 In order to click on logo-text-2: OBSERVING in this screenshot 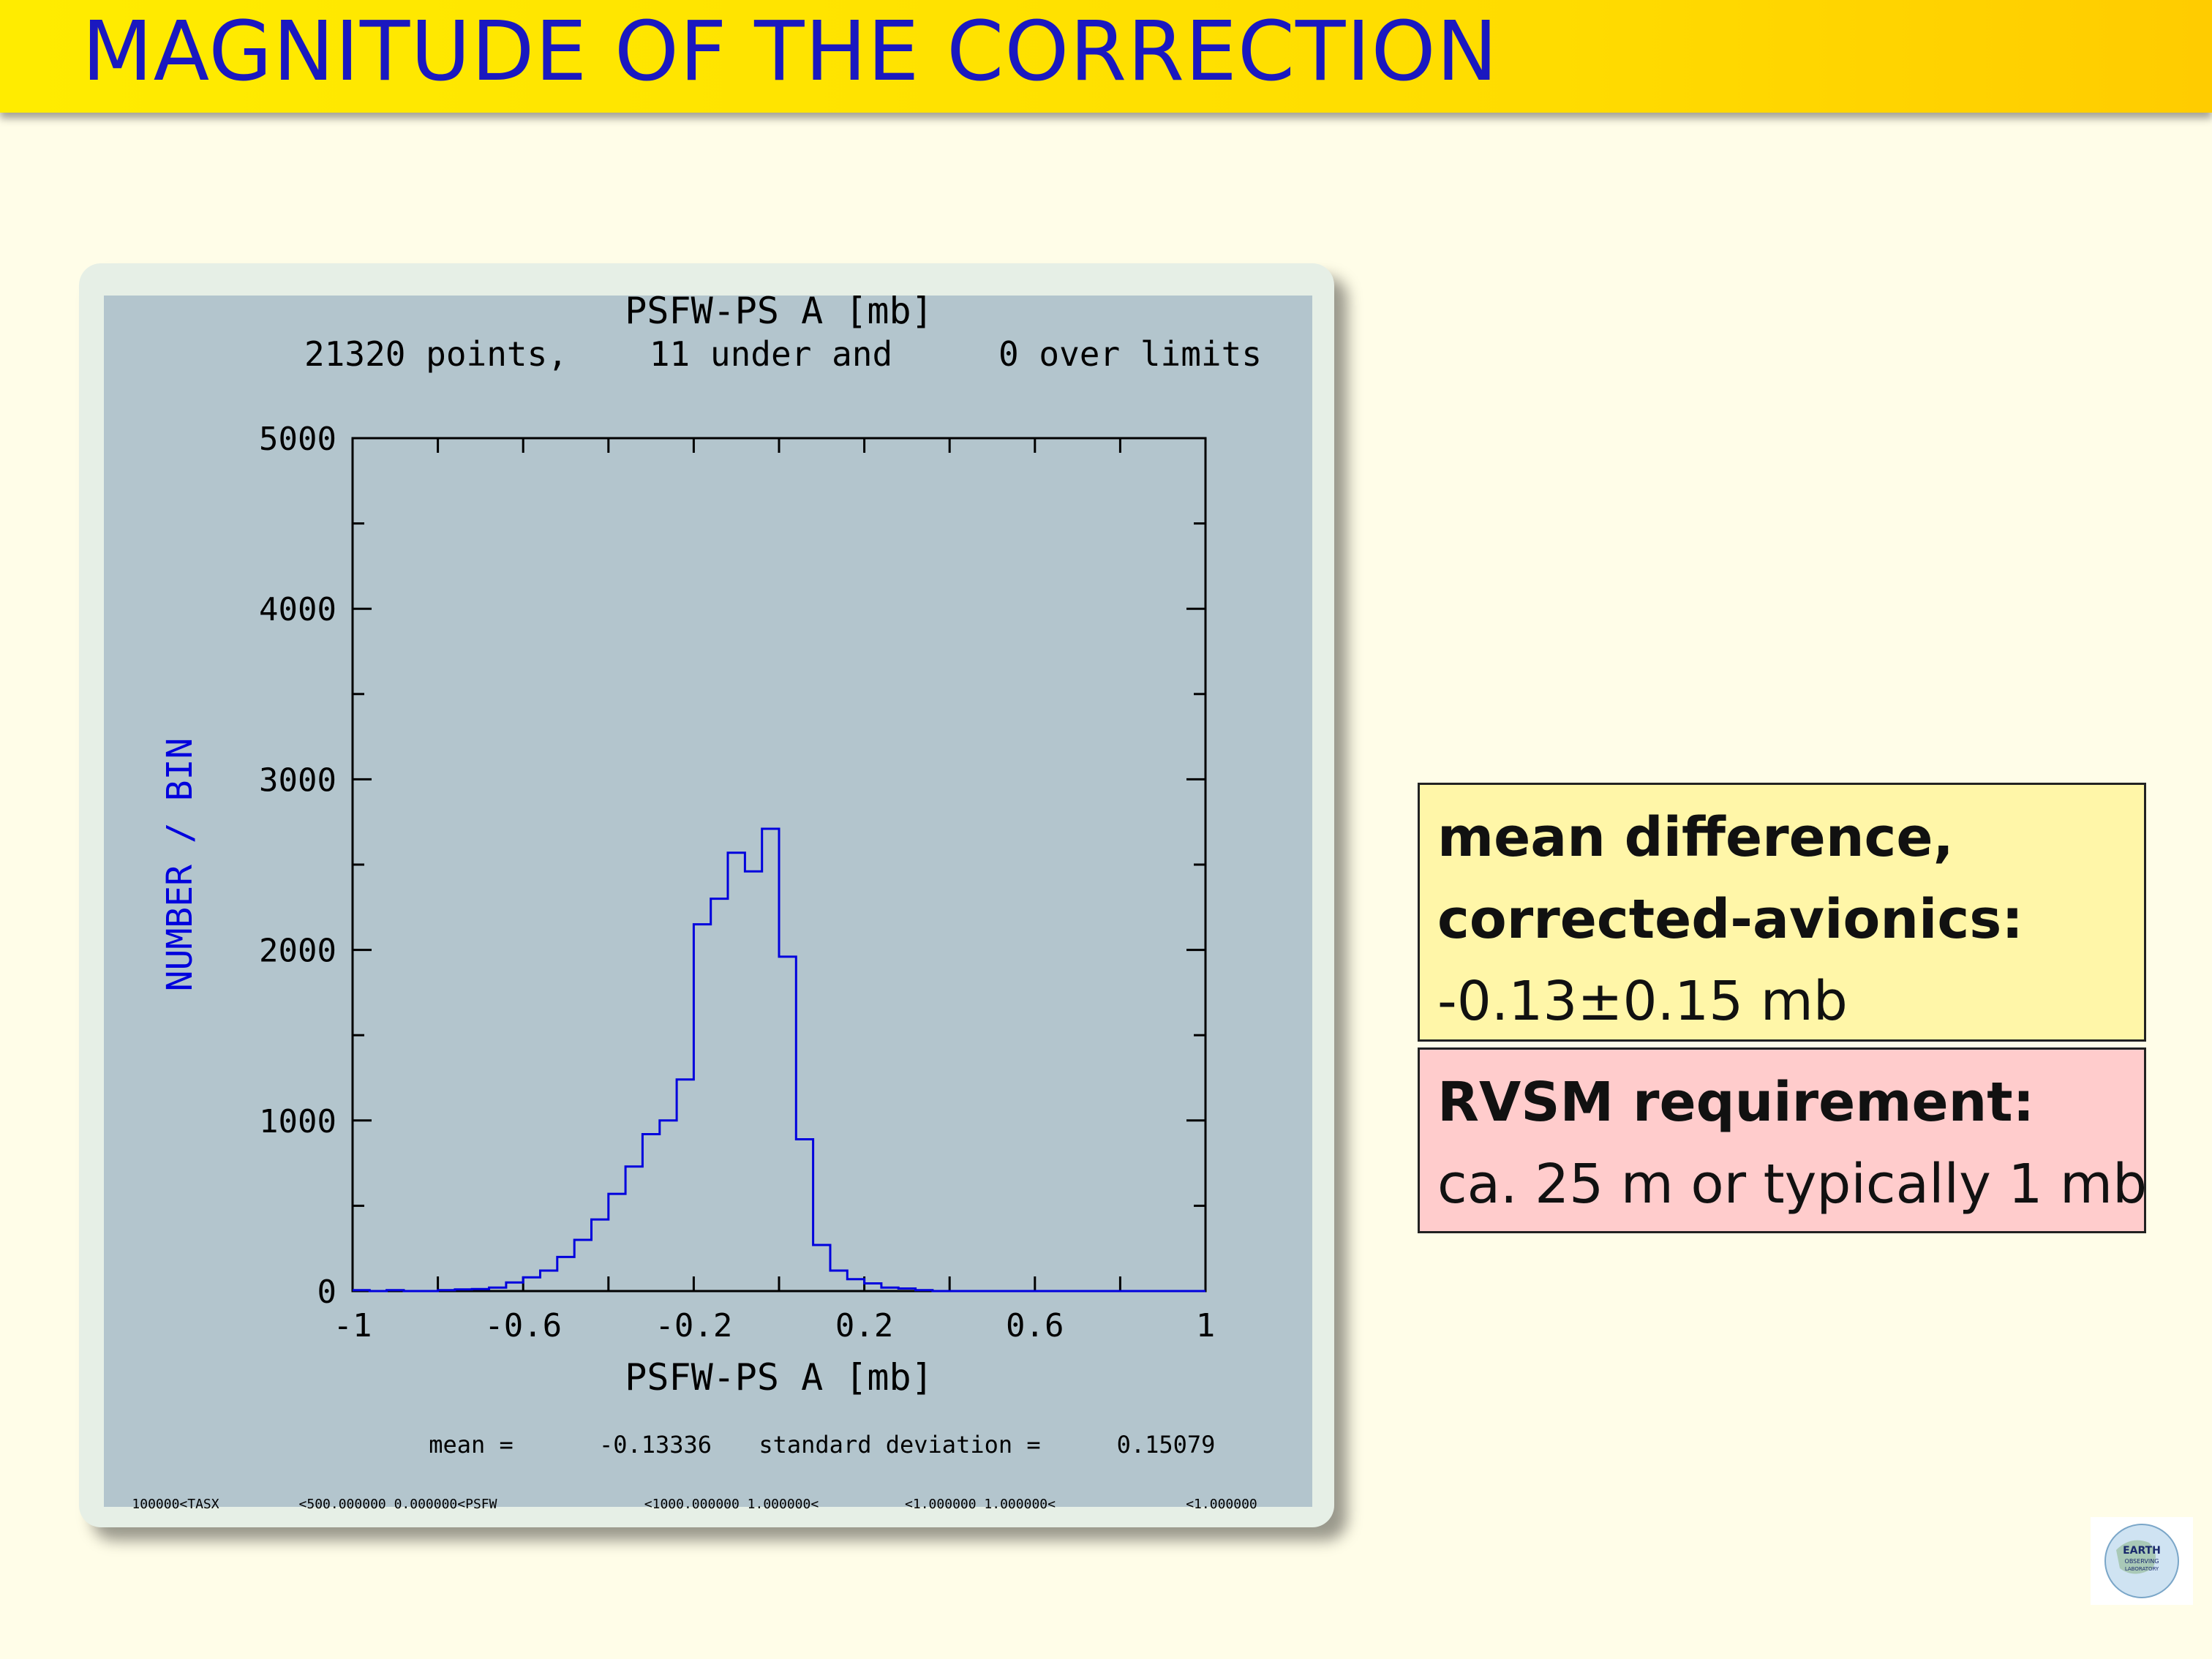, I will do `click(2142, 1562)`.